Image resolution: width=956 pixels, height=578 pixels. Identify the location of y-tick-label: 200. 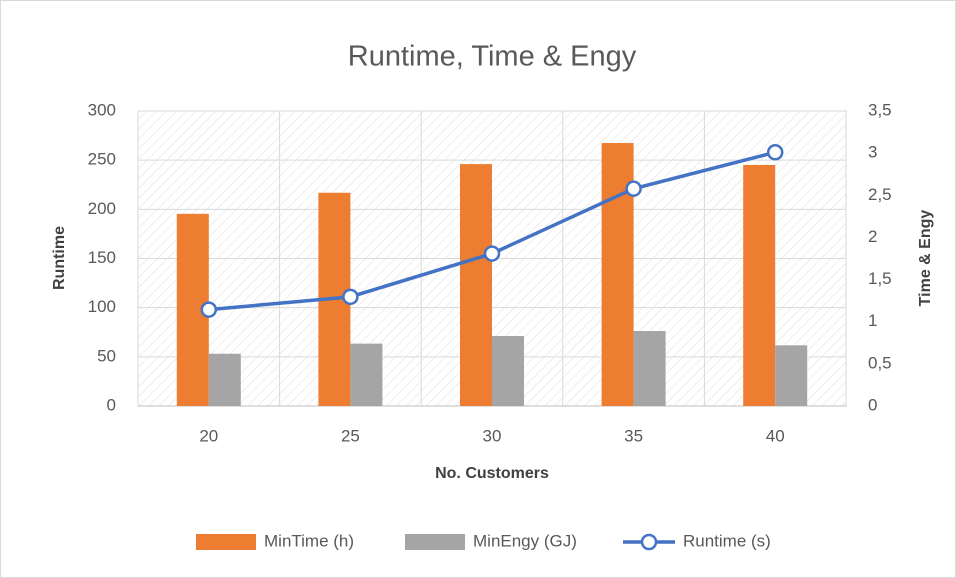
(102, 208).